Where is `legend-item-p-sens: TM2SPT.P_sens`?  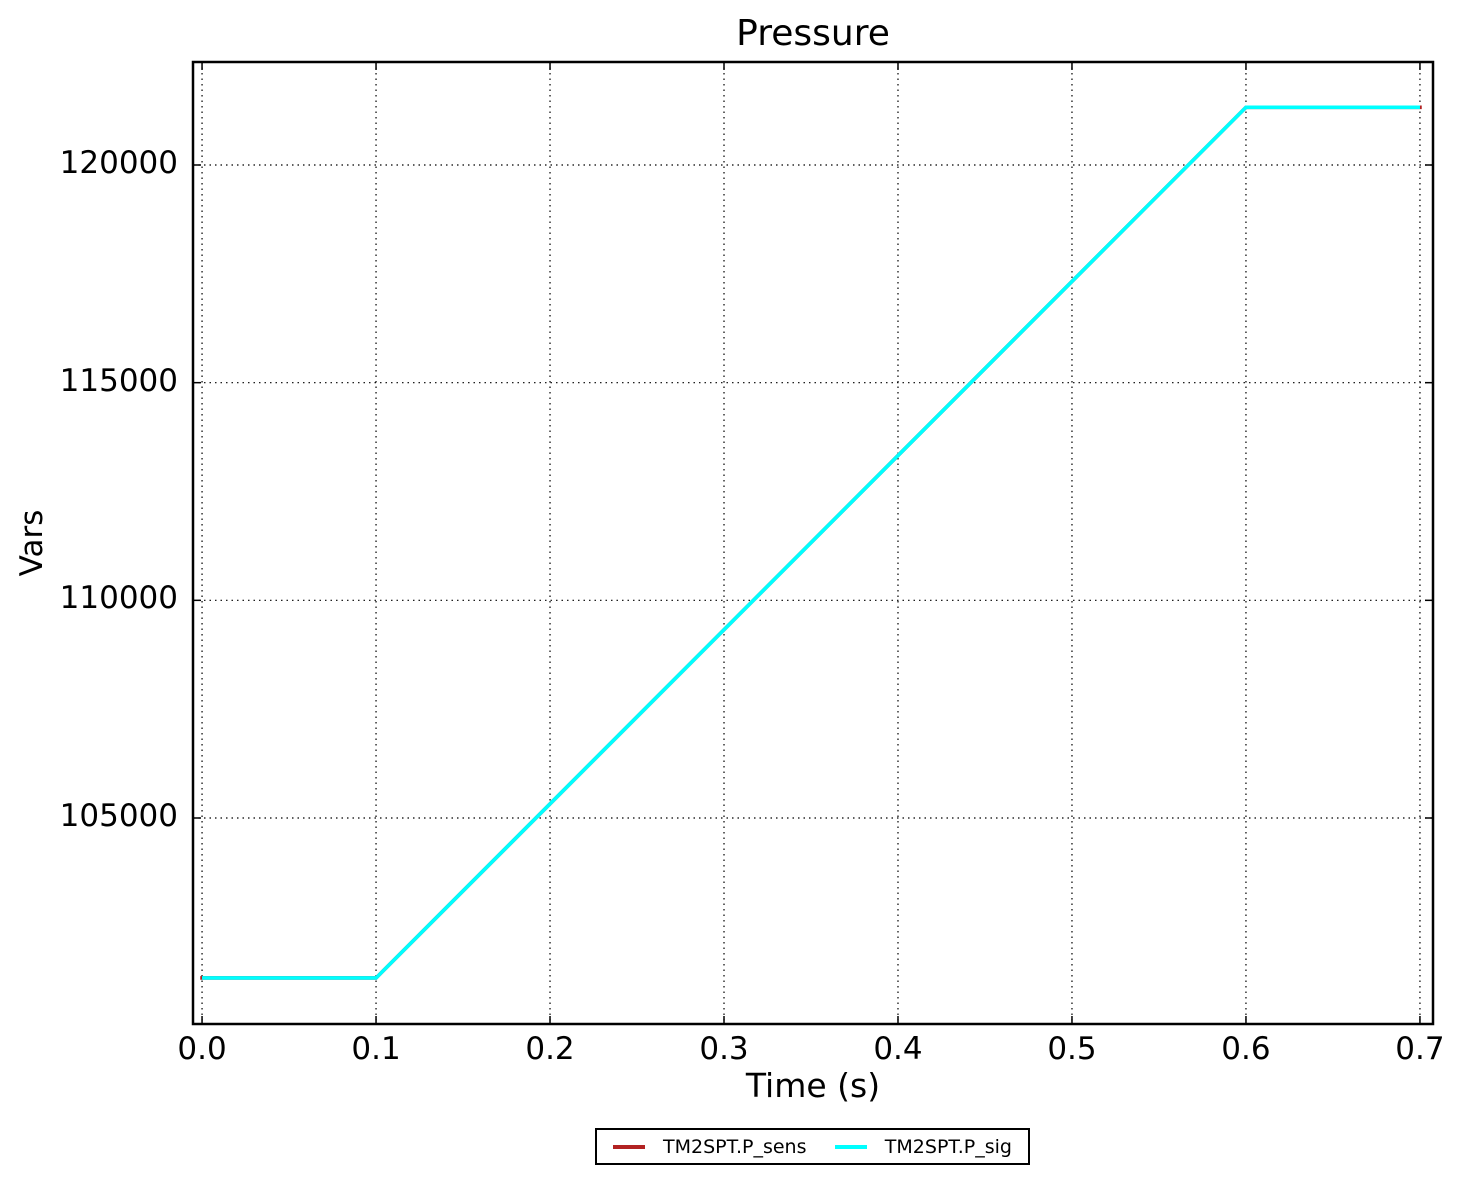
legend-item-p-sens: TM2SPT.P_sens is located at coordinates (709, 1147).